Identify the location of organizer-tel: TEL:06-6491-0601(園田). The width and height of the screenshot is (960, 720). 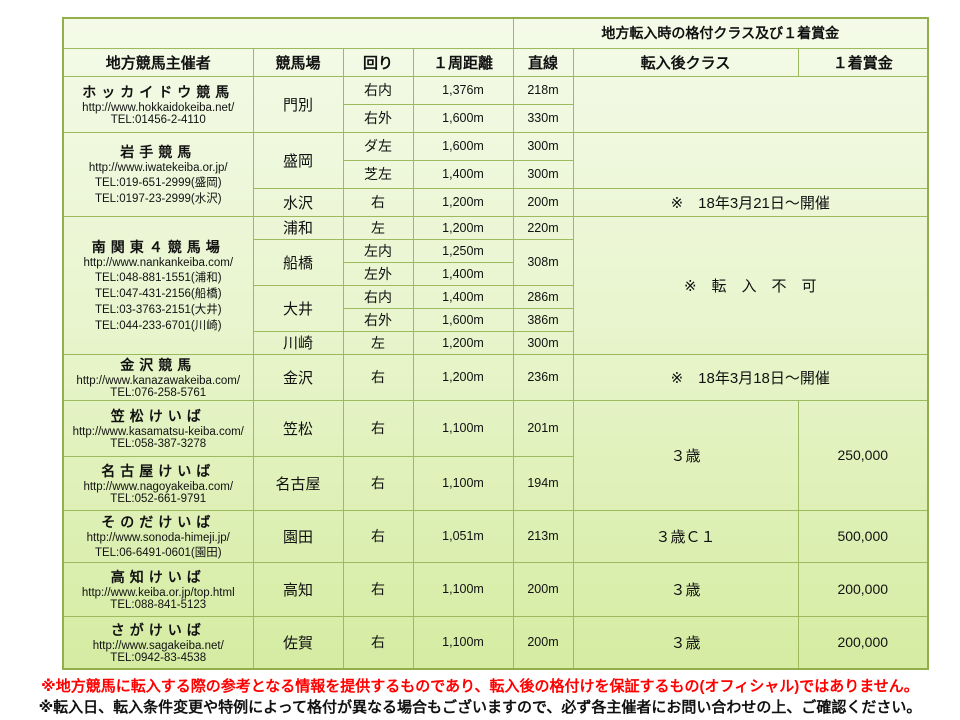
(158, 553).